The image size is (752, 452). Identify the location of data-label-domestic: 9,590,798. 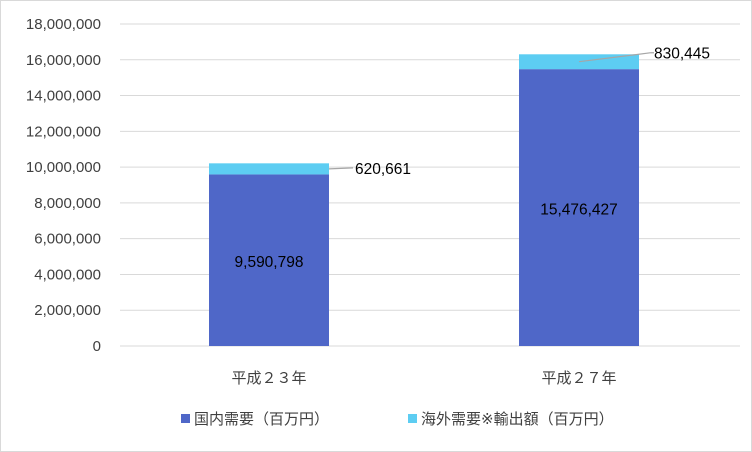
(269, 262).